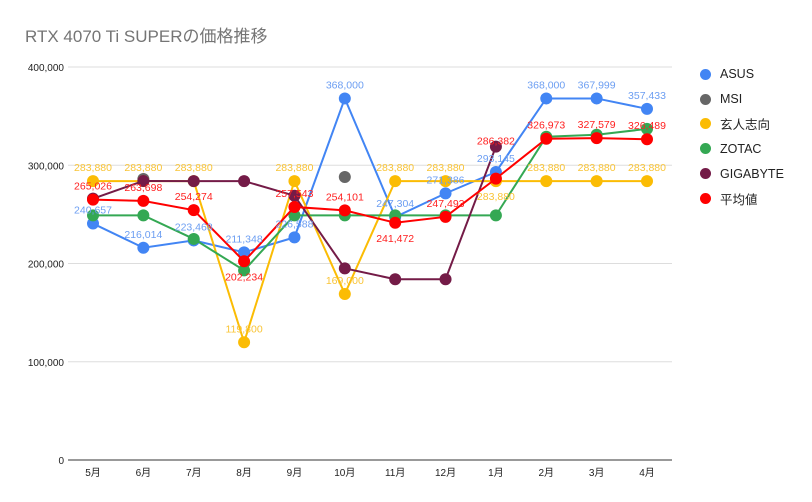 The width and height of the screenshot is (812, 502). What do you see at coordinates (742, 198) in the screenshot?
I see `legend-item: 平均値` at bounding box center [742, 198].